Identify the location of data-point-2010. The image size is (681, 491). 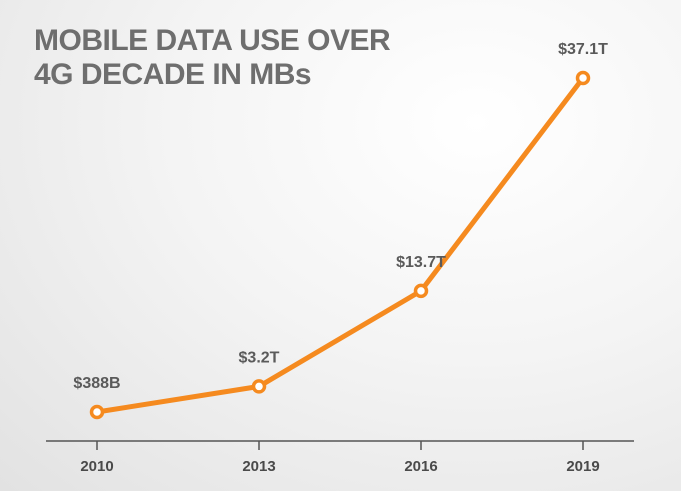
(97, 412).